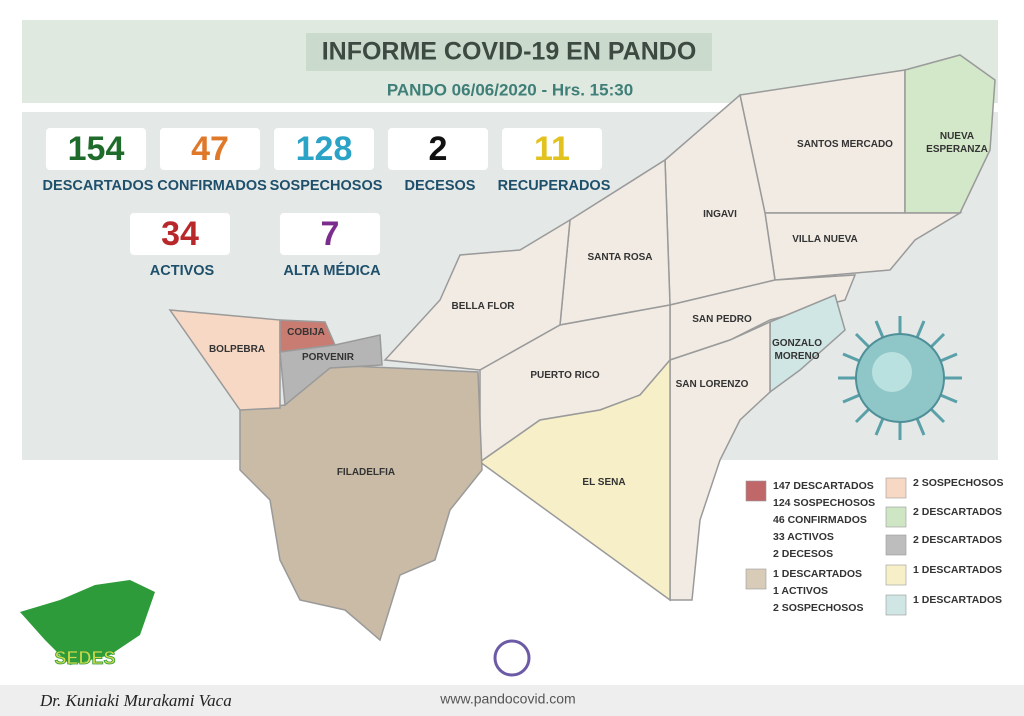 The width and height of the screenshot is (1024, 716). What do you see at coordinates (84, 658) in the screenshot?
I see `logo-text: SEDES` at bounding box center [84, 658].